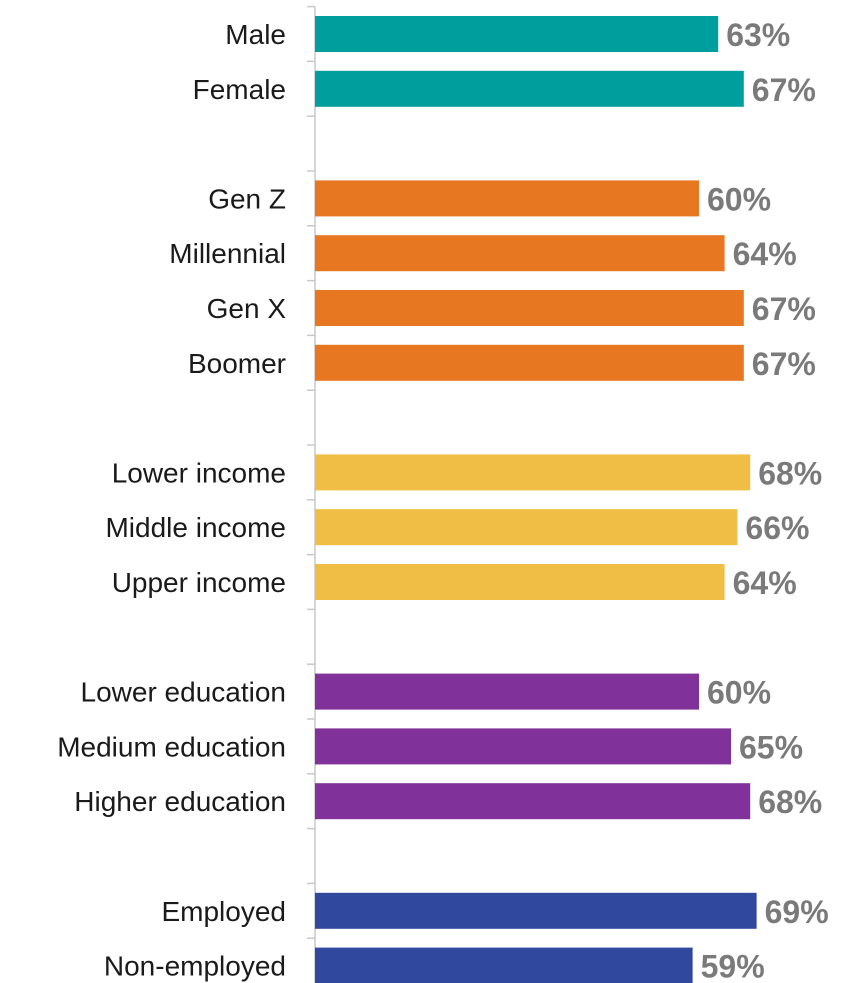 This screenshot has width=863, height=983. Describe the element at coordinates (183, 692) in the screenshot. I see `category-label: Lower education` at that location.